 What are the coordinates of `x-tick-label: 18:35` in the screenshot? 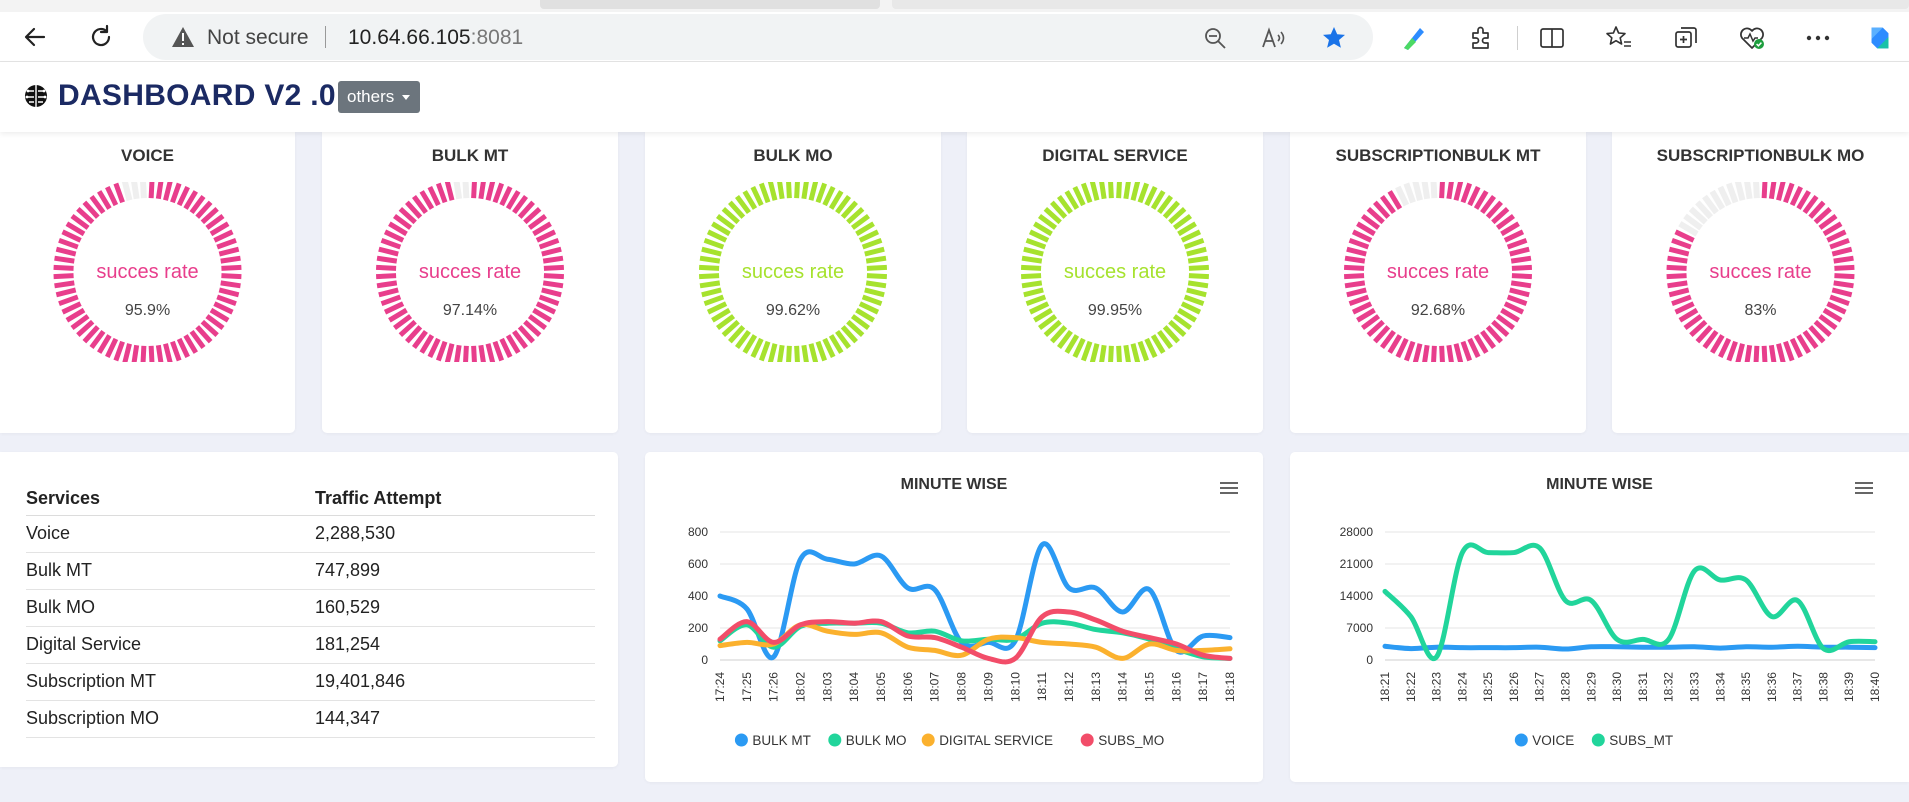 It's located at (1746, 687).